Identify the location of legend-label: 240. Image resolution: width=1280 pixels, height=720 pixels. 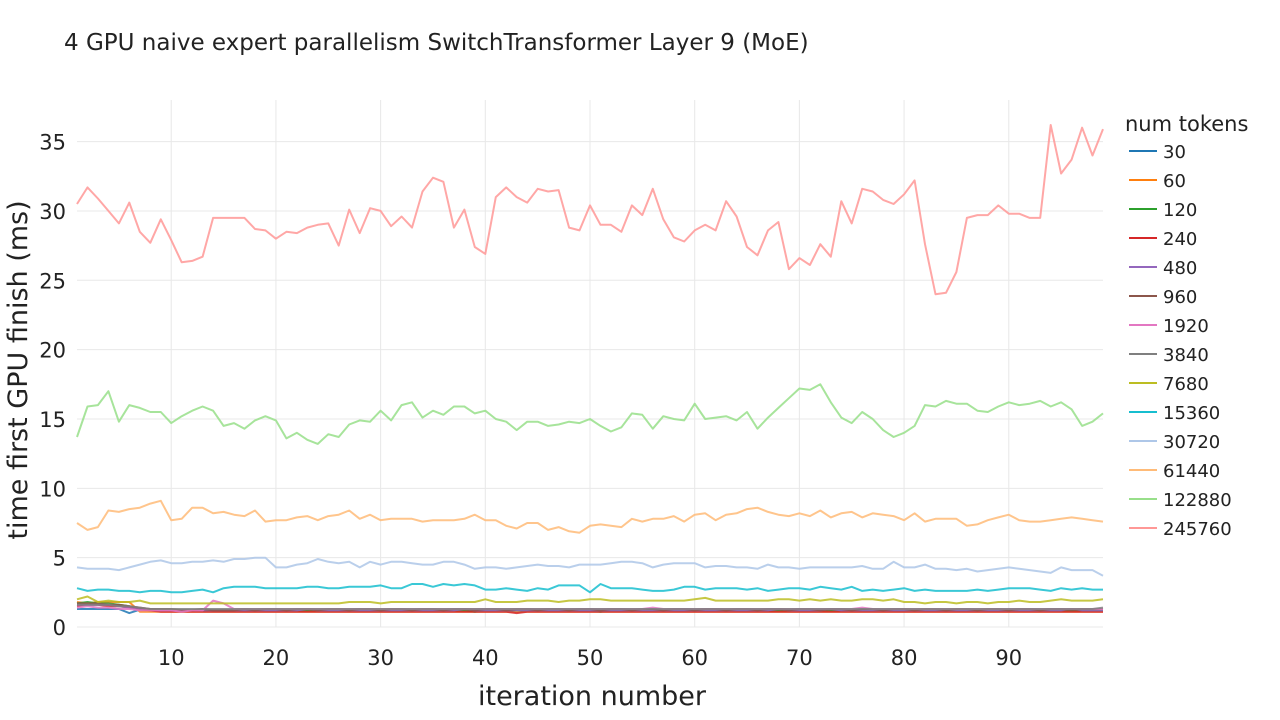
(1180, 239).